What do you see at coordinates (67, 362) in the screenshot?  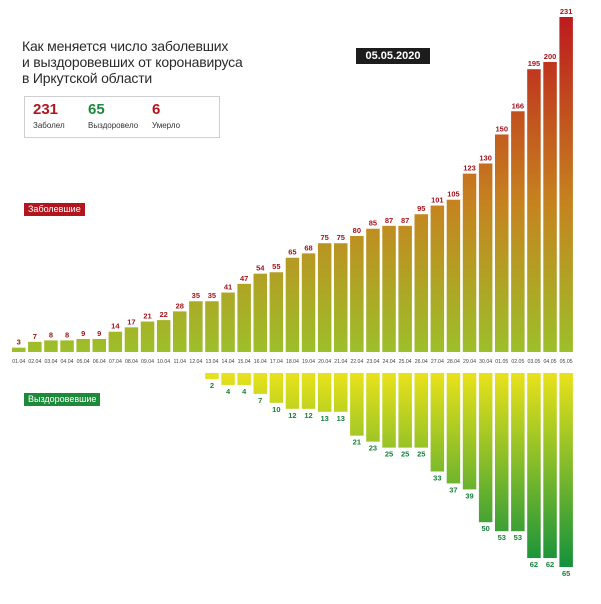 I see `date-label-04.04: 04.04` at bounding box center [67, 362].